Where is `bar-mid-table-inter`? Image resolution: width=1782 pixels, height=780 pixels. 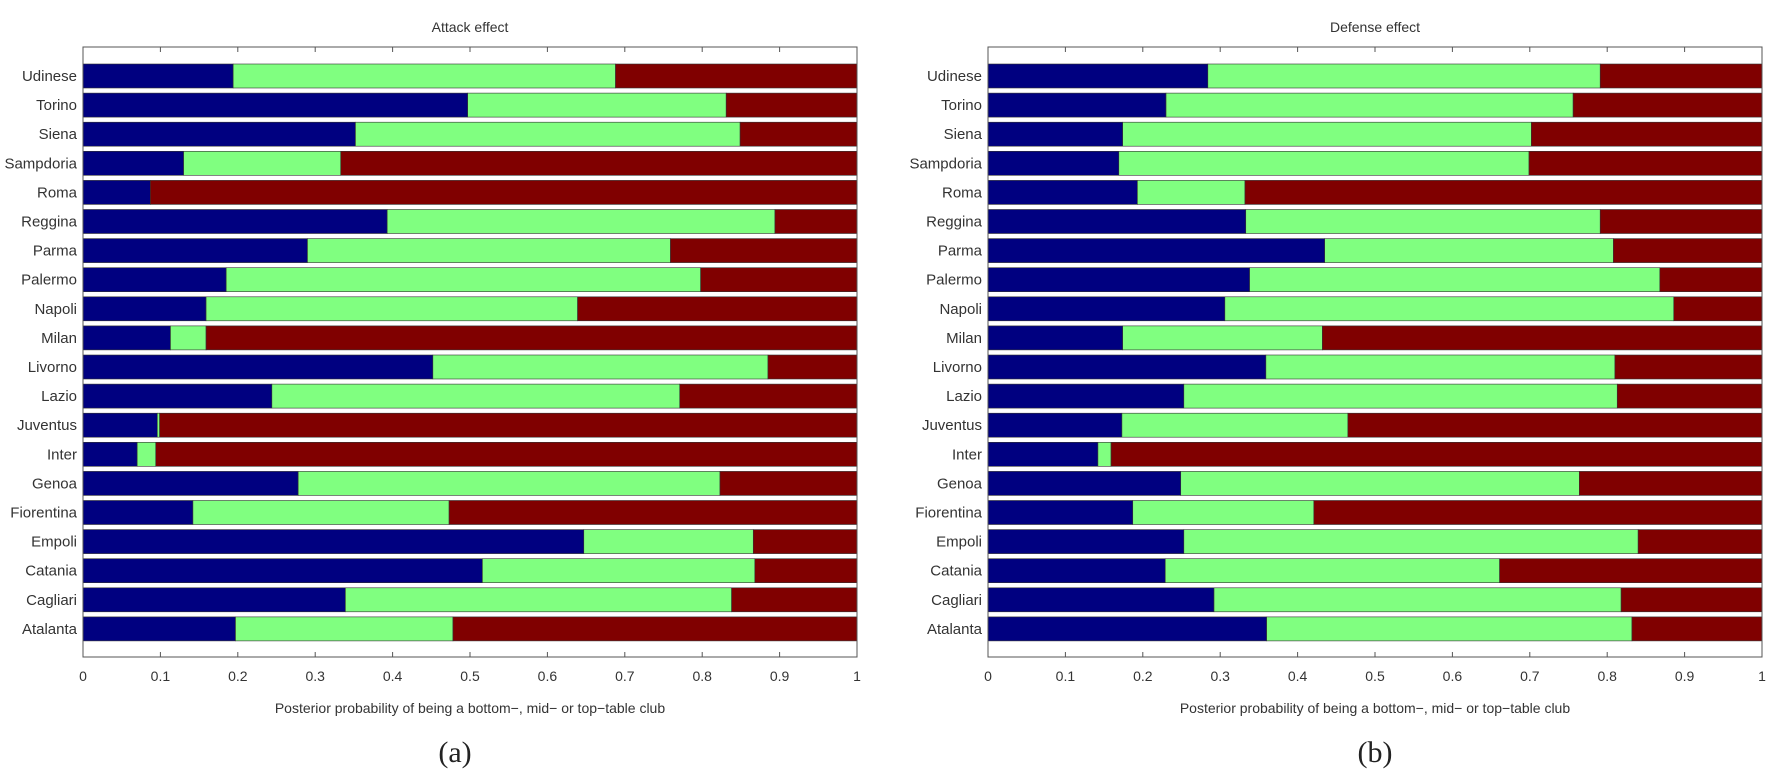 bar-mid-table-inter is located at coordinates (1104, 454).